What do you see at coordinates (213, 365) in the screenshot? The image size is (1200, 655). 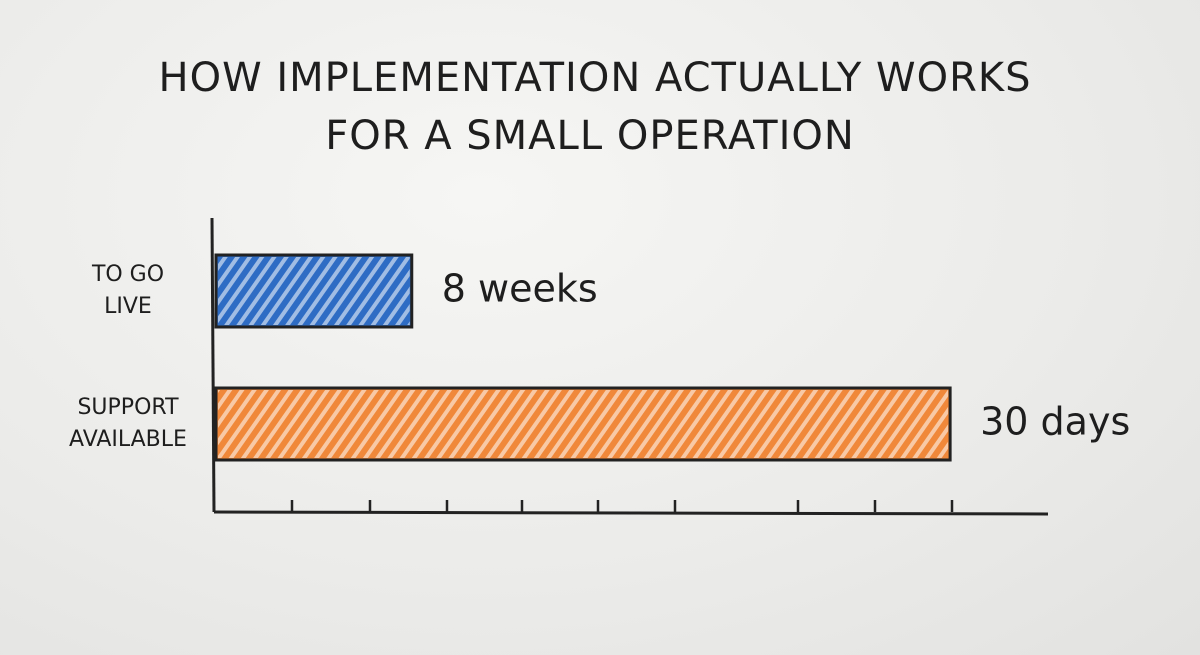 I see `y-axis` at bounding box center [213, 365].